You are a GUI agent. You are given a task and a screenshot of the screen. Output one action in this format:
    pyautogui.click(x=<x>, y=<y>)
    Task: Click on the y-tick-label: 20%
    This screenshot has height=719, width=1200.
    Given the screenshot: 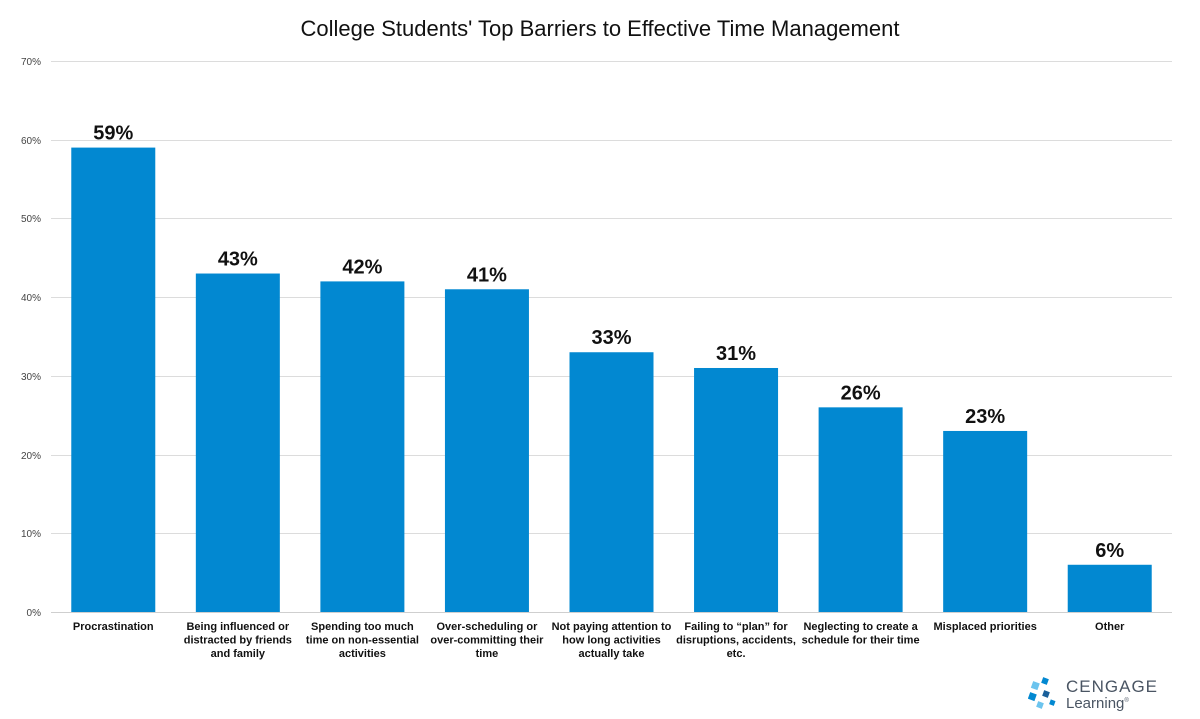 What is the action you would take?
    pyautogui.click(x=31, y=456)
    